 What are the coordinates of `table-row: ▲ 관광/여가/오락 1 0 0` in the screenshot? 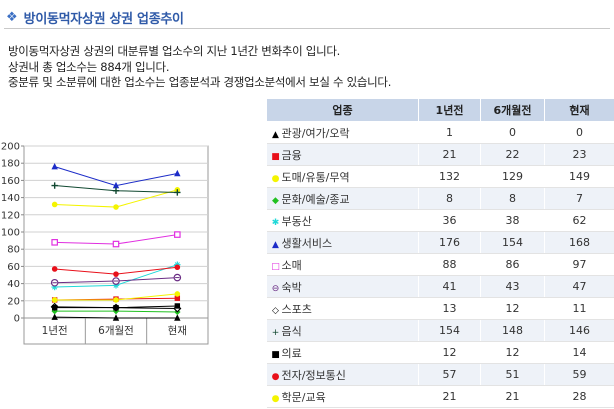 It's located at (440, 132).